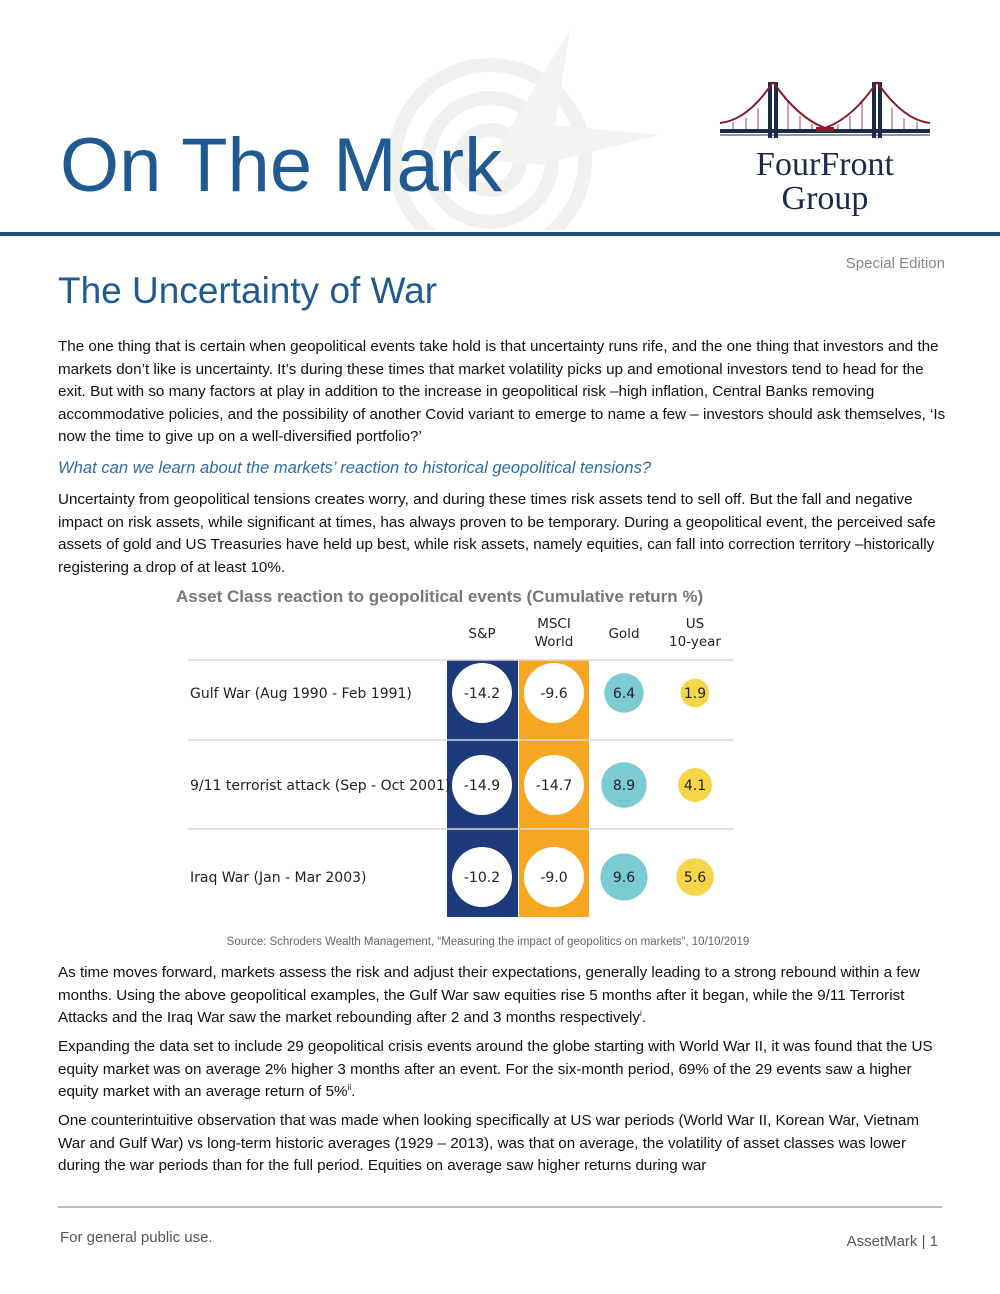  I want to click on data-label: 8.9, so click(624, 786).